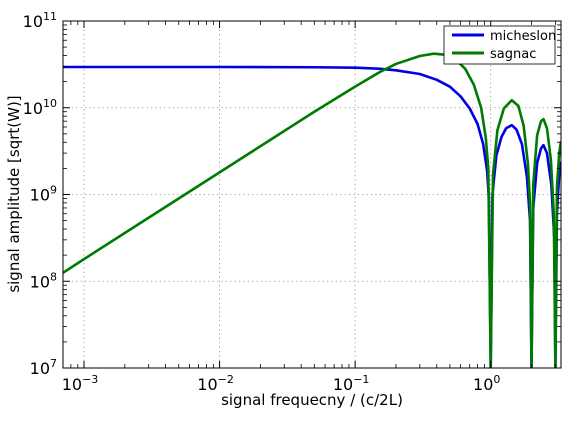 This screenshot has width=573, height=423. I want to click on x-tick-label: 10⁻¹, so click(351, 383).